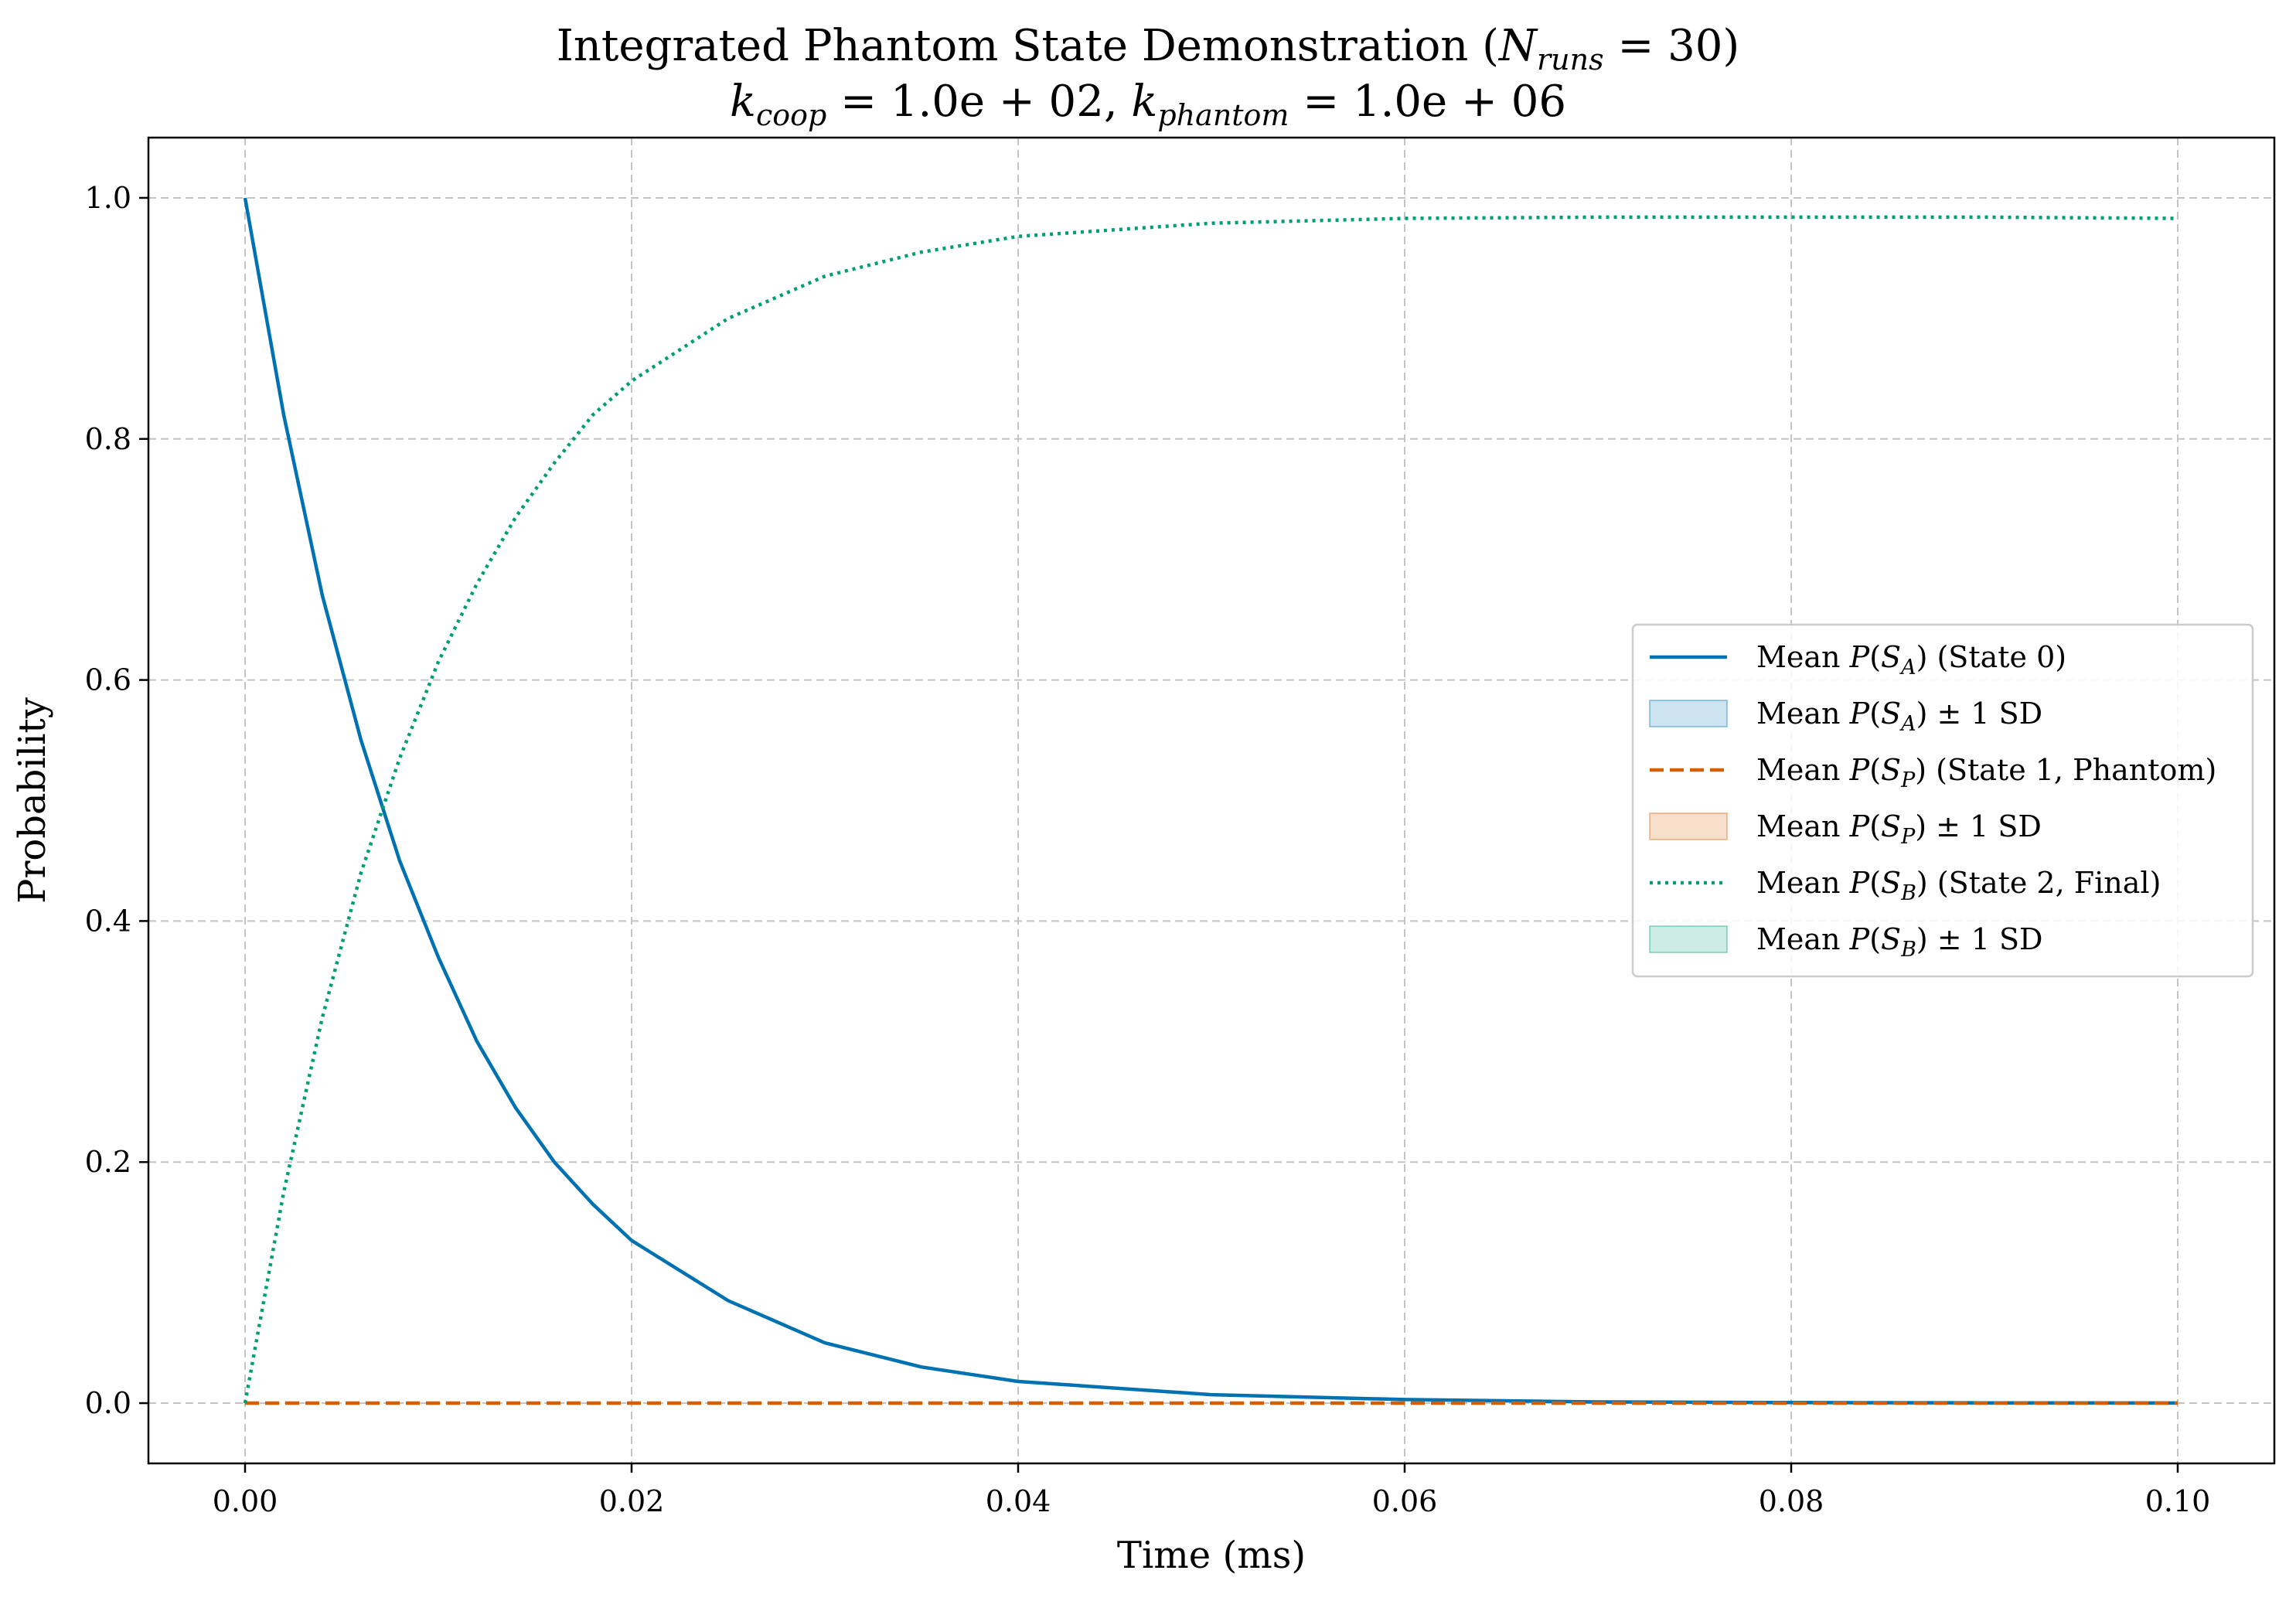 The image size is (2296, 1601). Describe the element at coordinates (108, 1162) in the screenshot. I see `y-tick-label-1: 0.2` at that location.